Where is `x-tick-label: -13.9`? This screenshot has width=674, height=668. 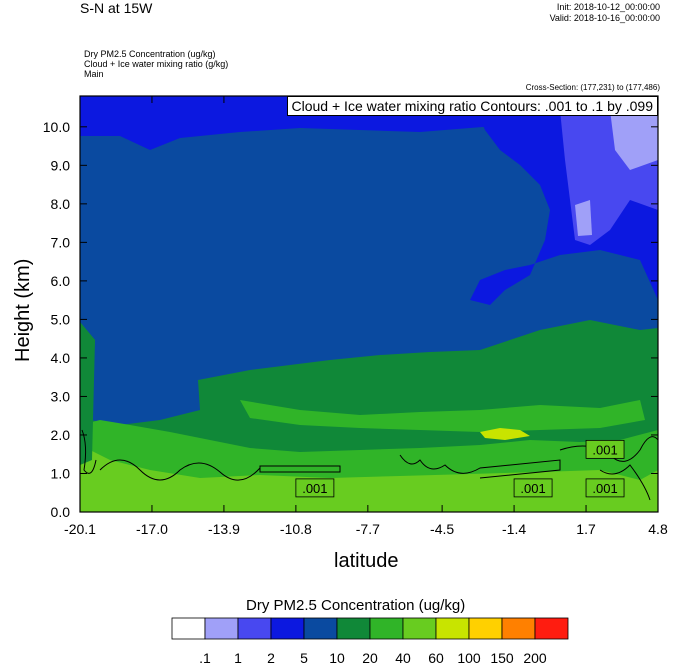
x-tick-label: -13.9 is located at coordinates (224, 529).